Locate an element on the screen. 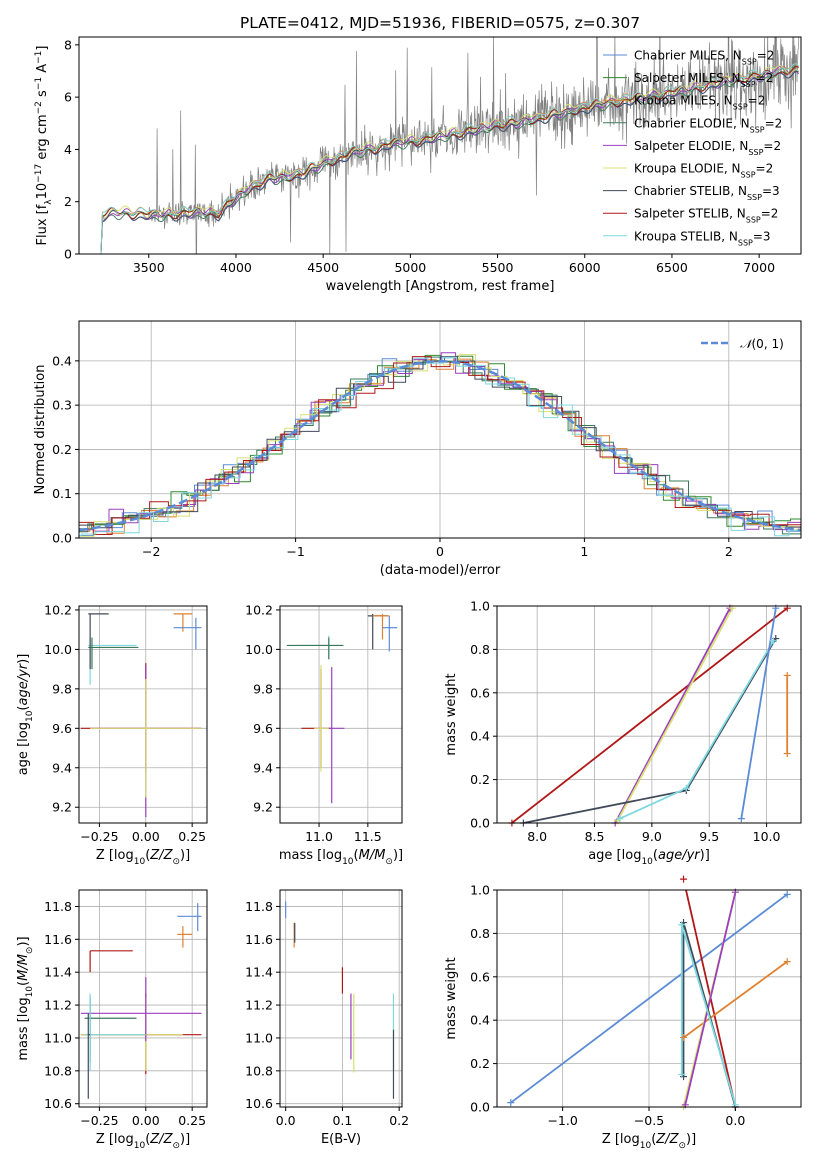 The height and width of the screenshot is (1170, 819). x-axis-label: age [log10(age/yr)] is located at coordinates (649, 857).